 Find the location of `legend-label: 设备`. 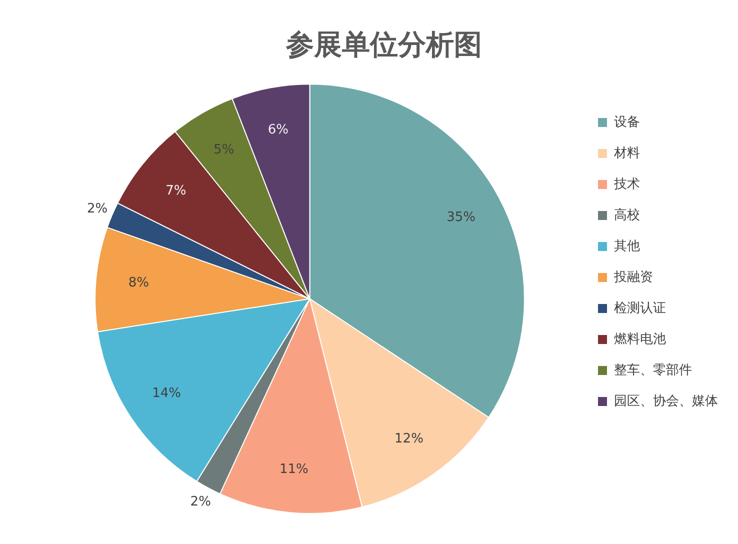

legend-label: 设备 is located at coordinates (627, 122).